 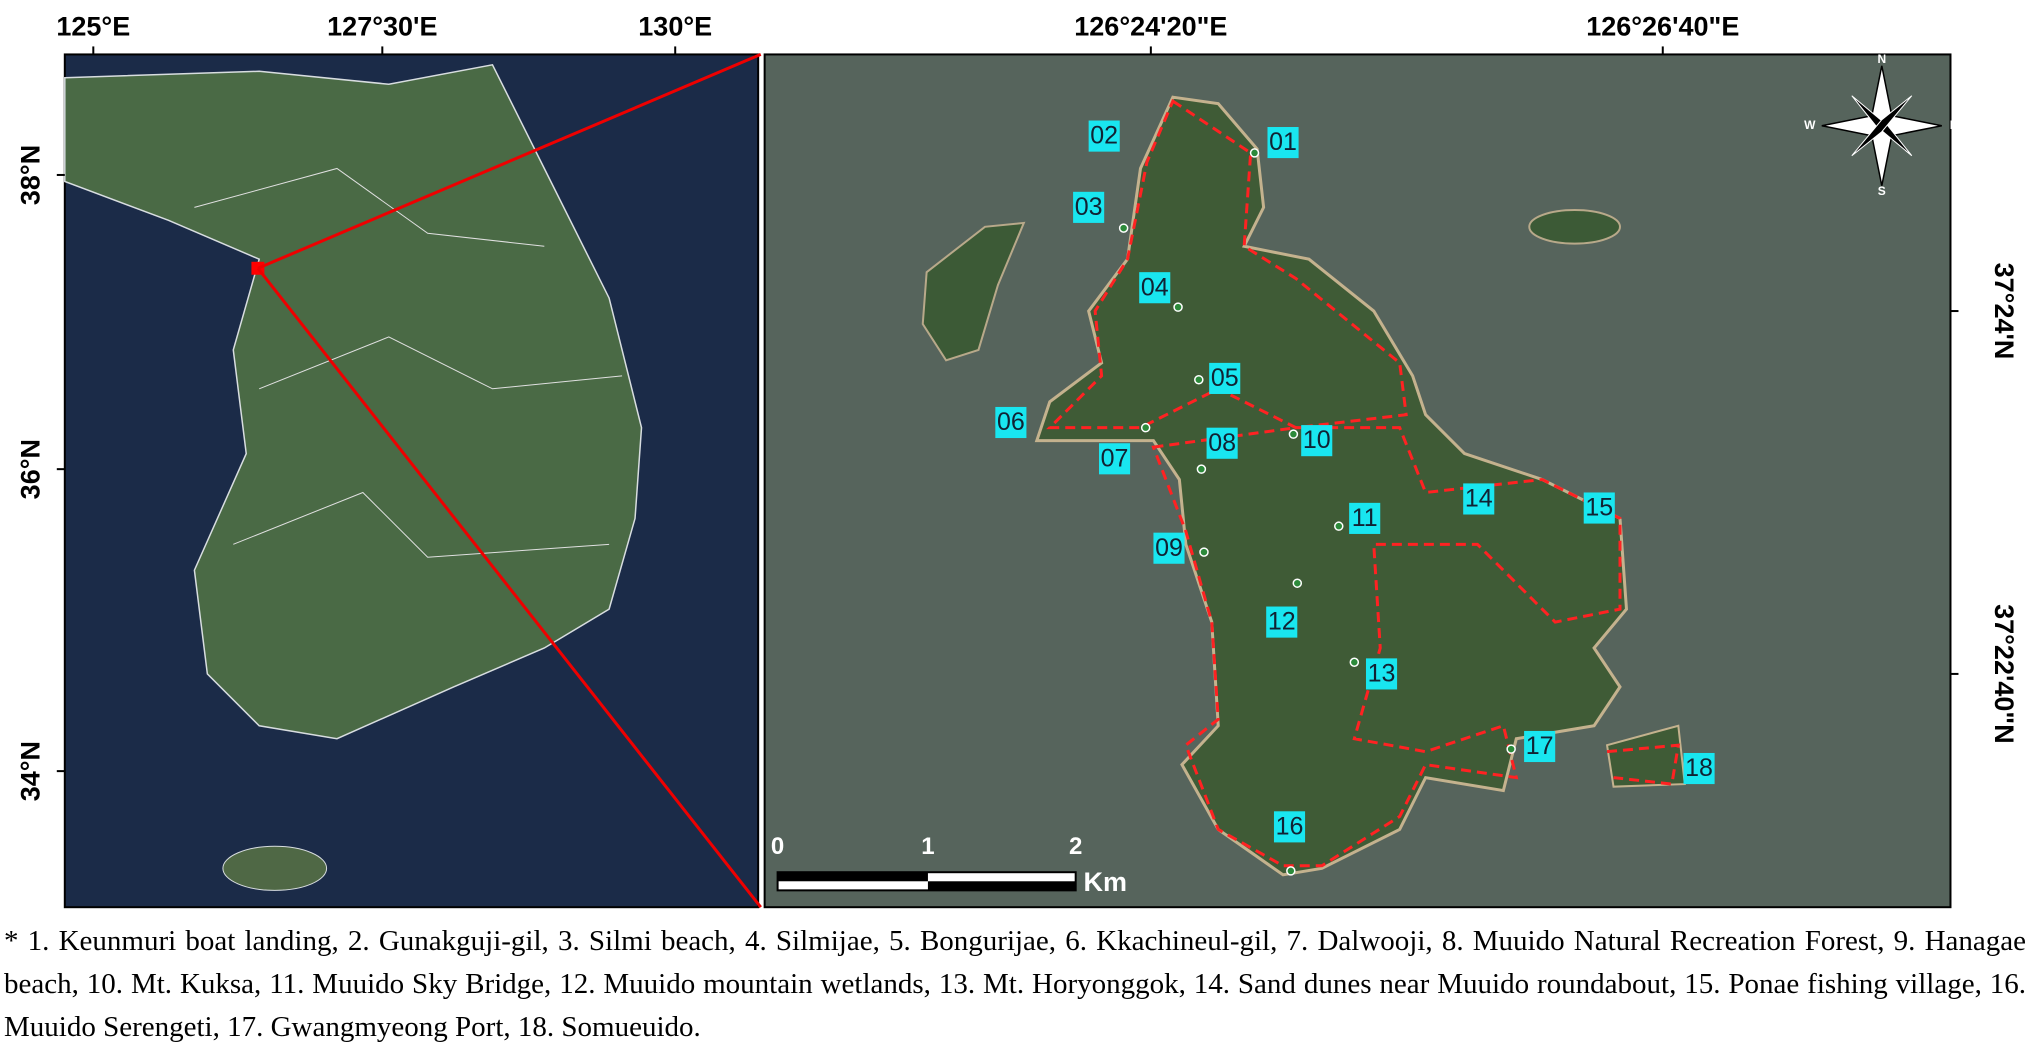 I want to click on site-label: 14, so click(x=1479, y=499).